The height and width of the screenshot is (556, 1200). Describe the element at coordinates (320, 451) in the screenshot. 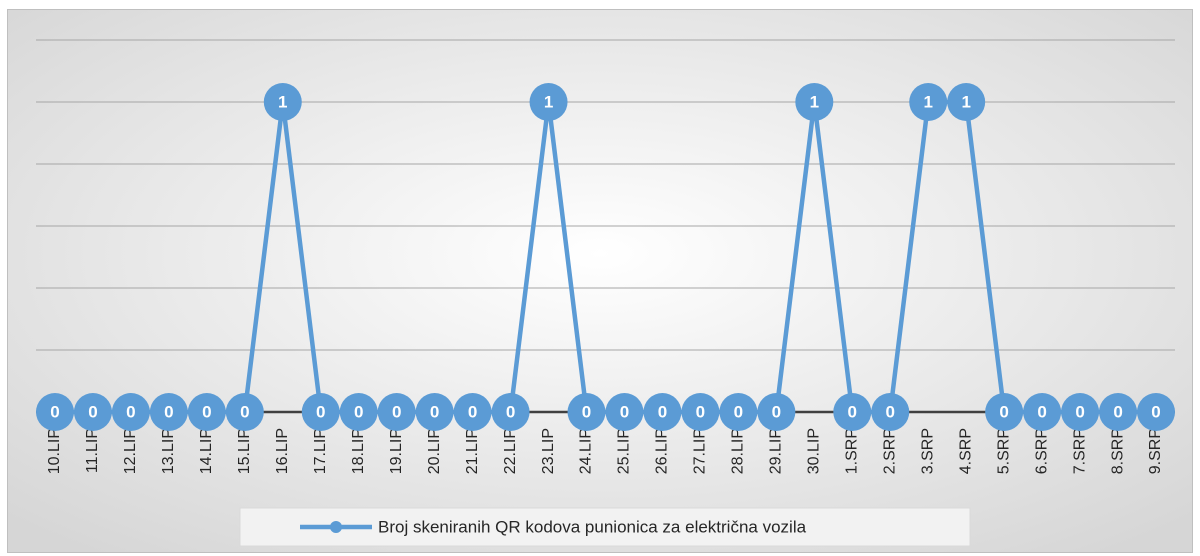

I see `x-tick-label: 17.LIP` at that location.